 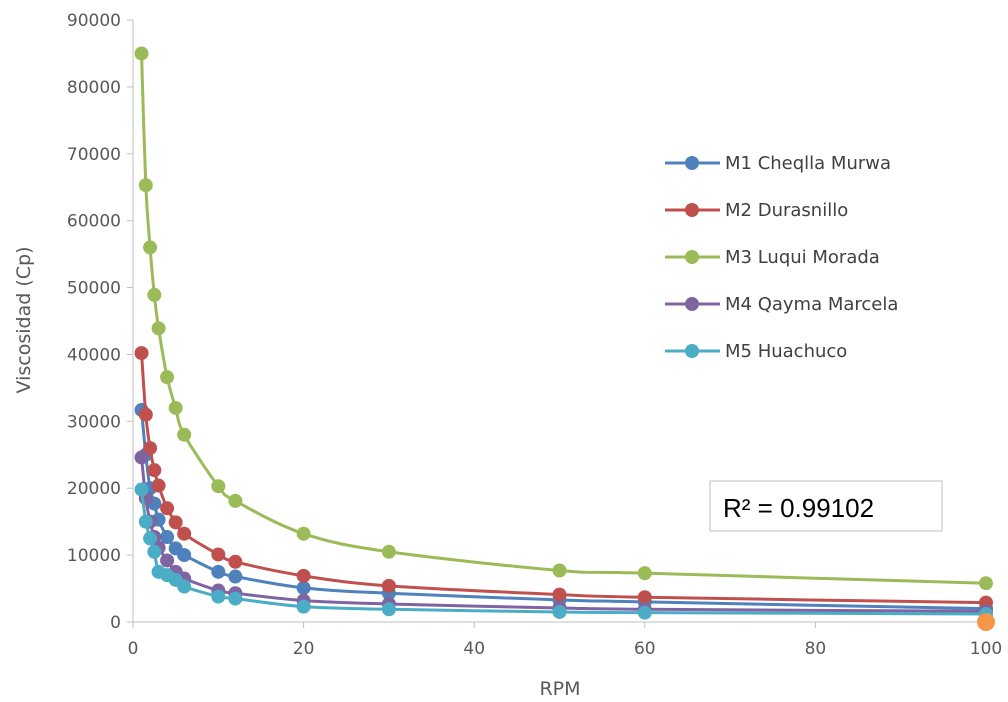 What do you see at coordinates (802, 257) in the screenshot?
I see `legend-label: M3 Luqui Morada` at bounding box center [802, 257].